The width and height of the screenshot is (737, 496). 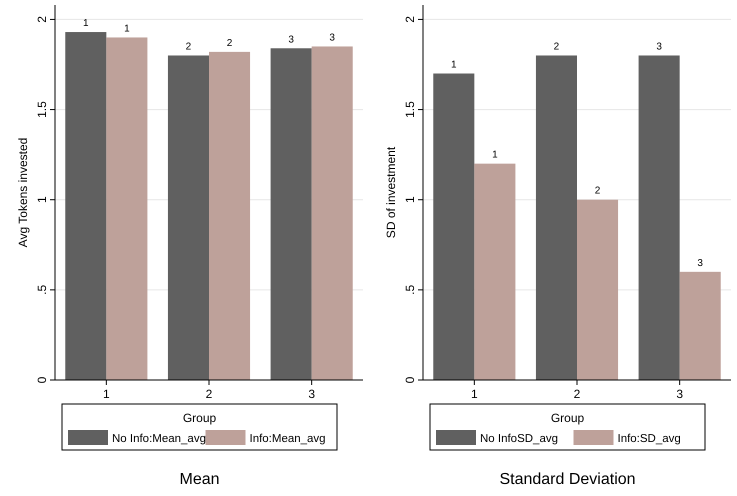 I want to click on y-axis-title: Avg Tokens invested, so click(x=23, y=193).